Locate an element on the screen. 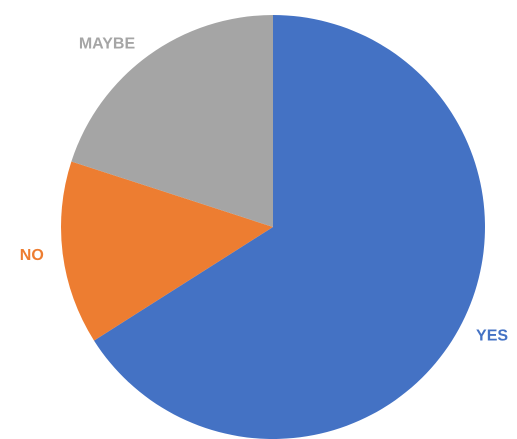 This screenshot has height=439, width=517. slice-label: MAYBE is located at coordinates (107, 44).